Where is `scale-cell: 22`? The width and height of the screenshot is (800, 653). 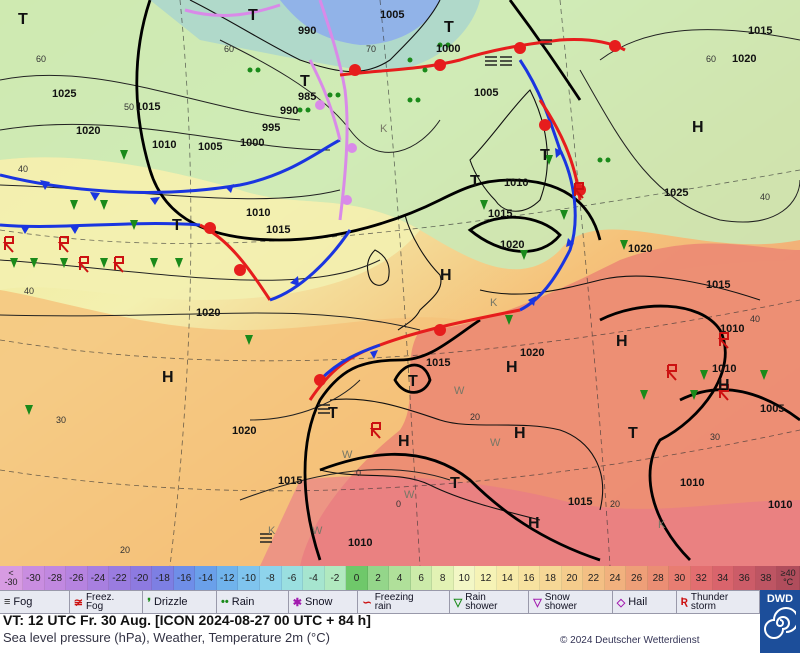 scale-cell: 22 is located at coordinates (594, 578).